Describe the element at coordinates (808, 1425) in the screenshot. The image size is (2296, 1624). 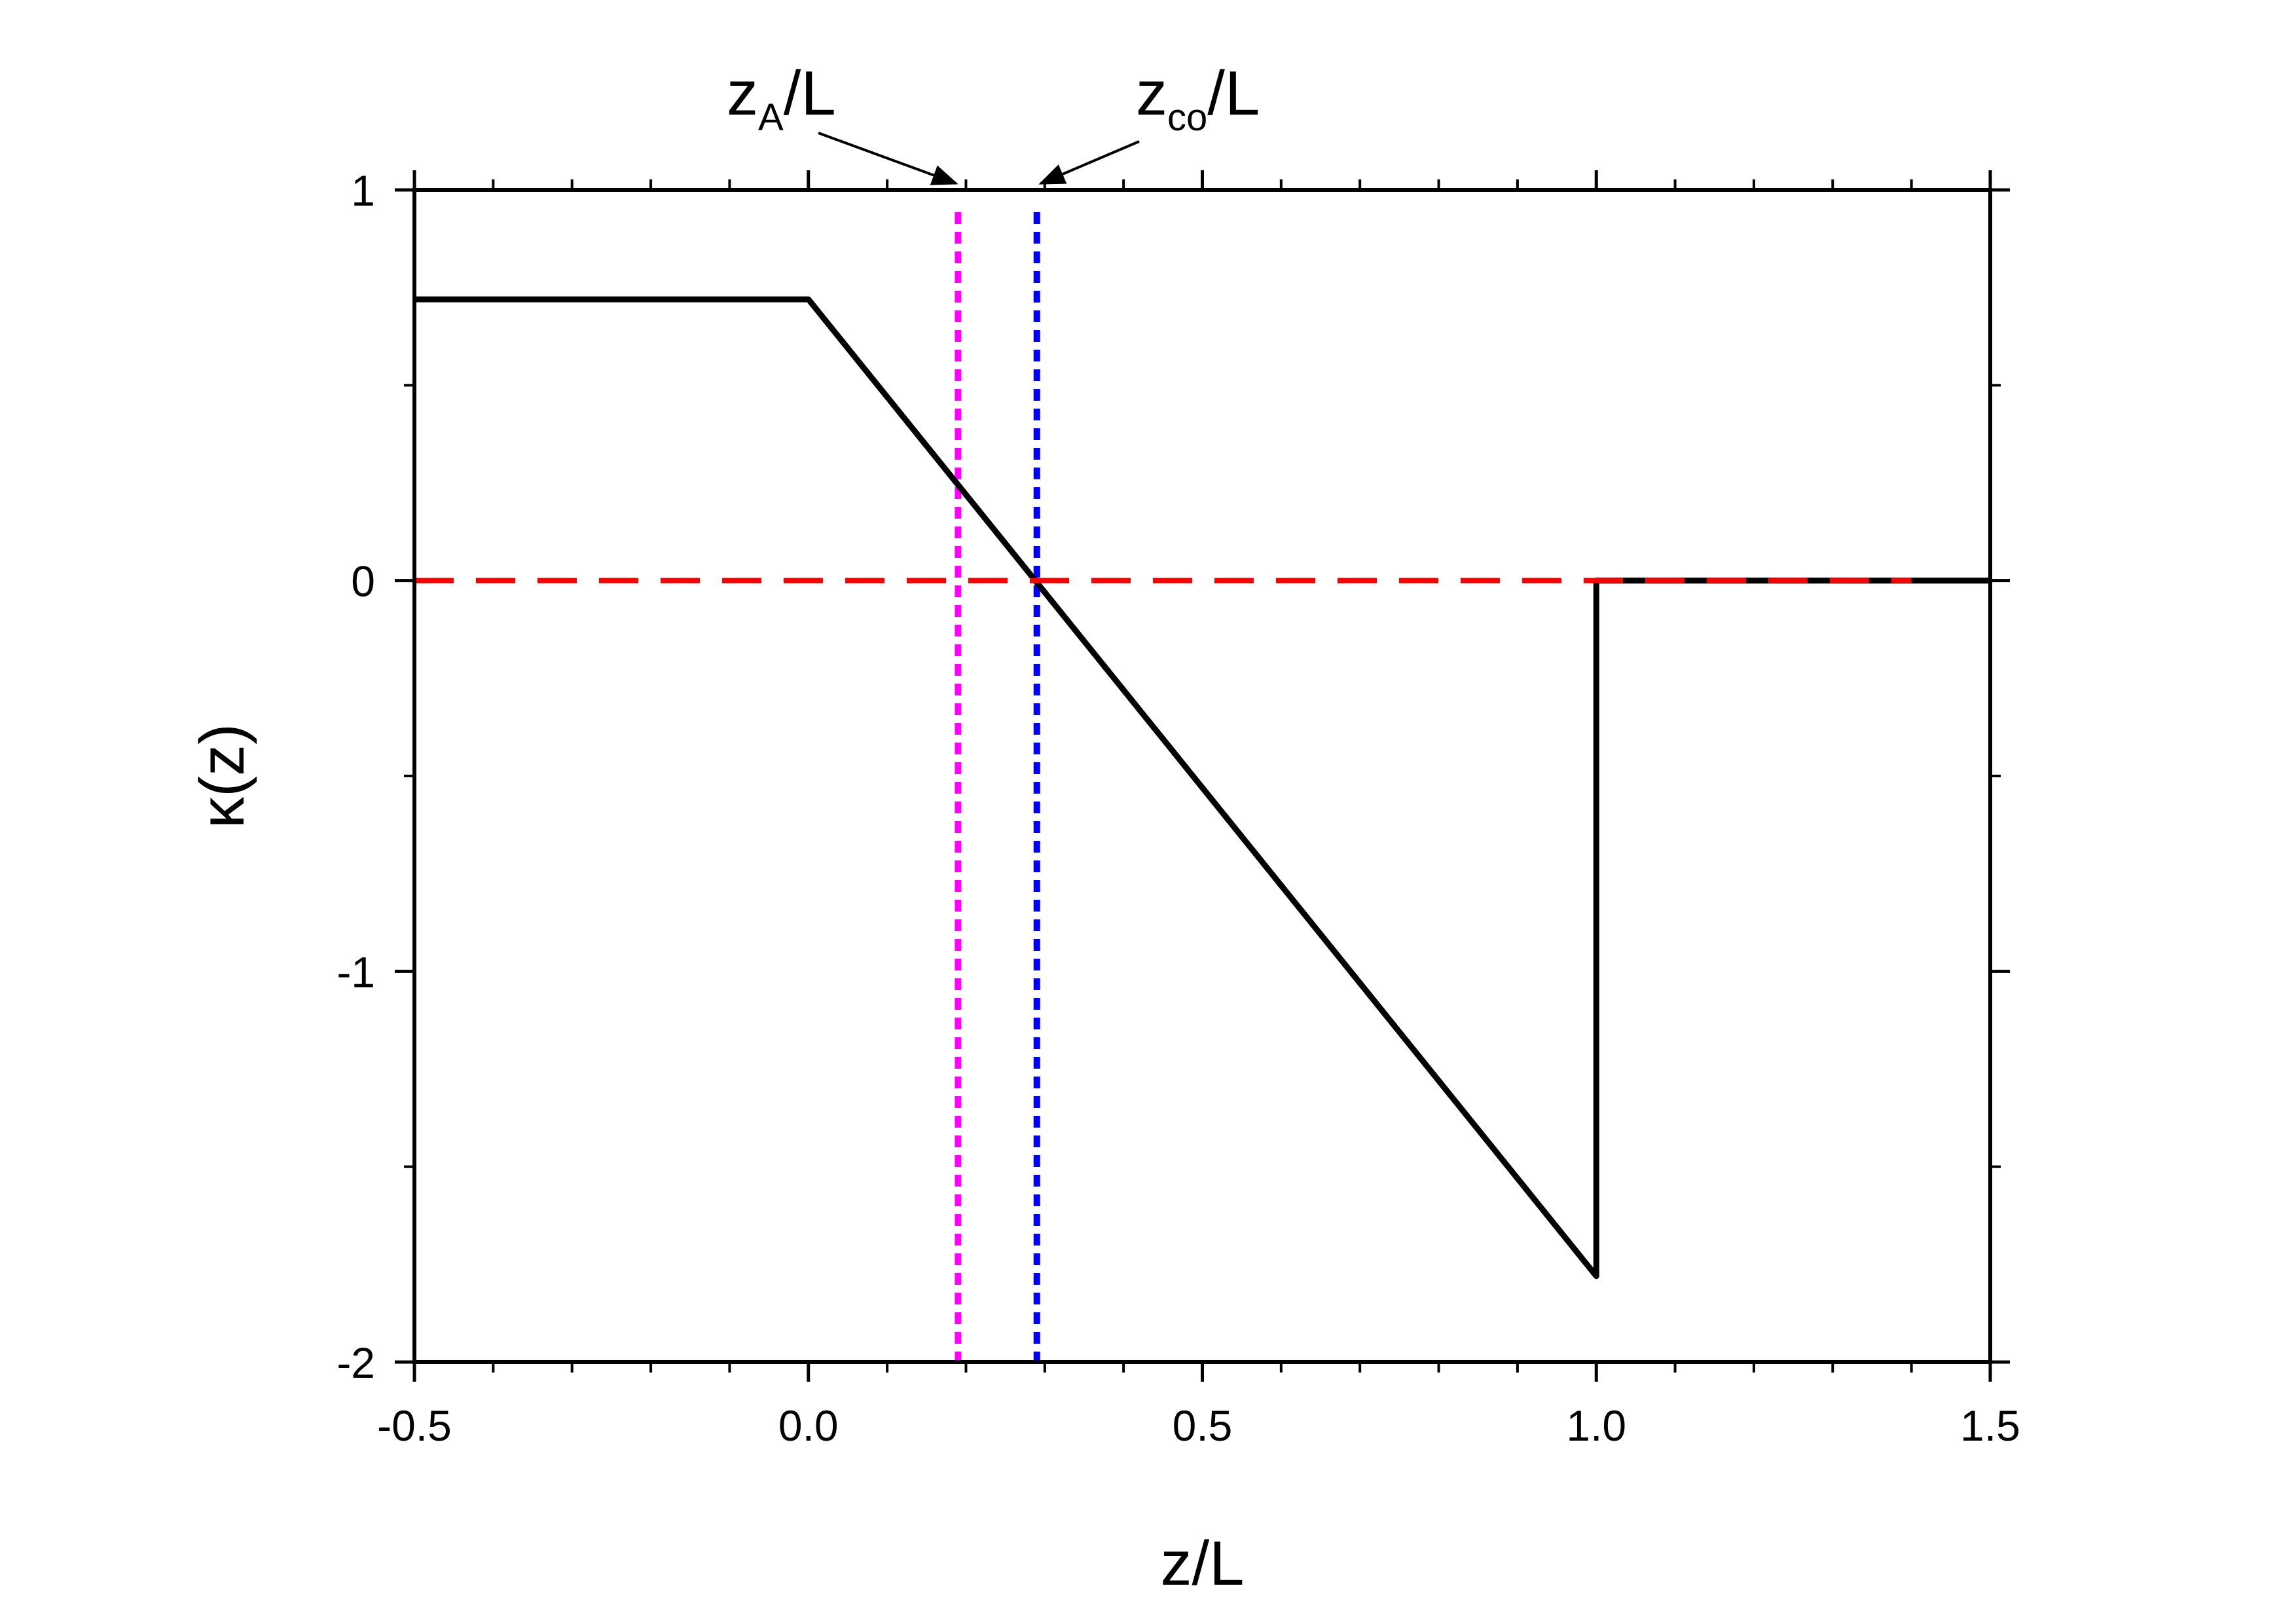
I see `x-tick-label-1: 0.0` at that location.